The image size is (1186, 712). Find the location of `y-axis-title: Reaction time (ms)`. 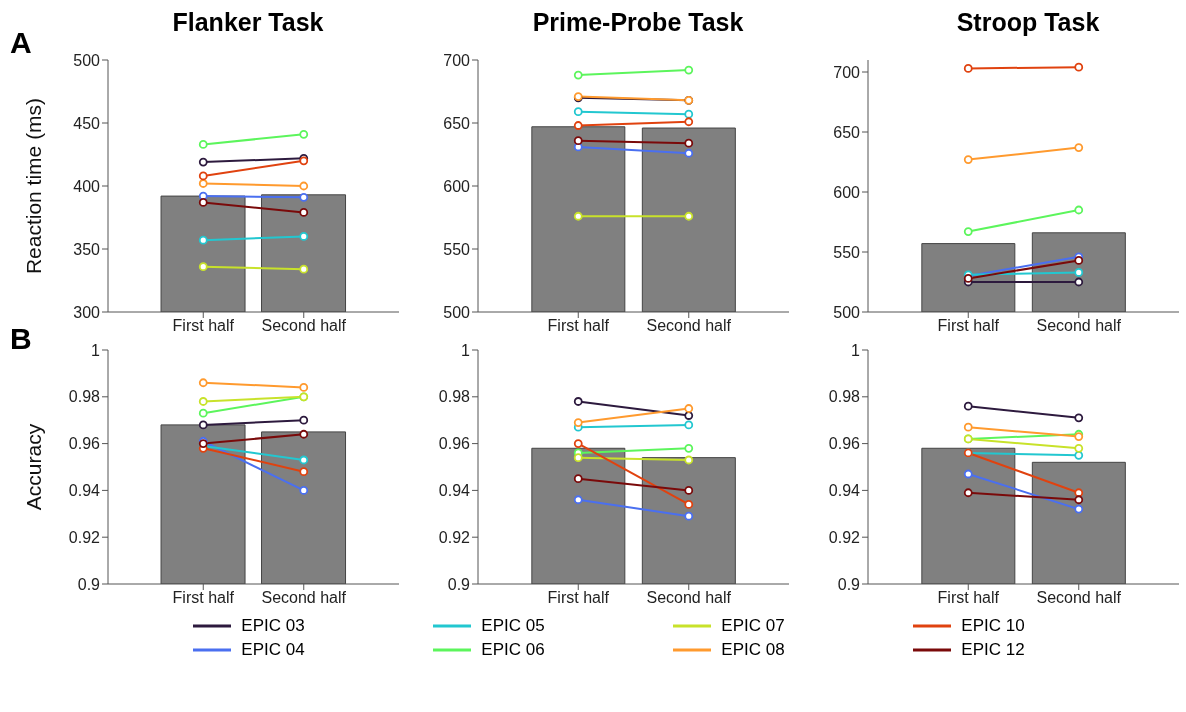

y-axis-title: Reaction time (ms) is located at coordinates (34, 186).